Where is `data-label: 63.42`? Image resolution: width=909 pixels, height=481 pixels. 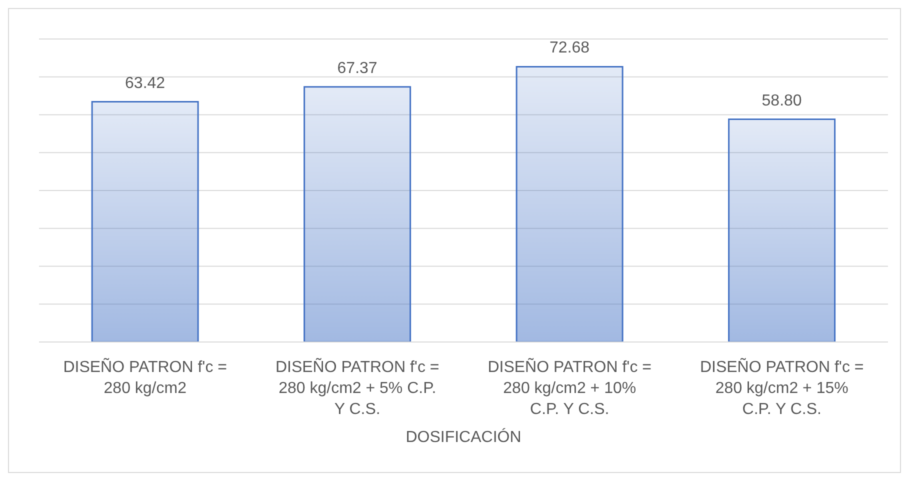 data-label: 63.42 is located at coordinates (145, 83).